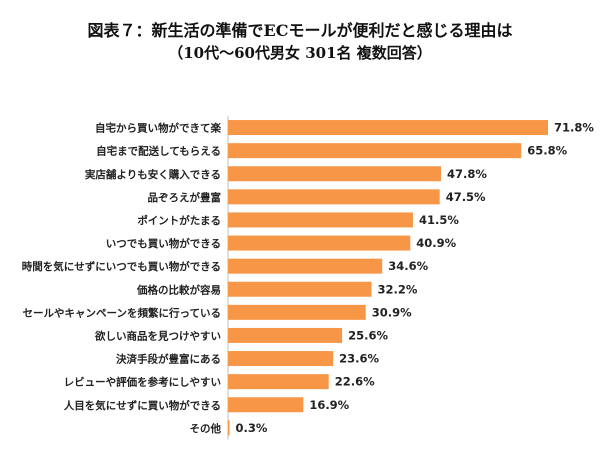  Describe the element at coordinates (158, 151) in the screenshot. I see `category-label: 自宅まで配送してもらえる` at that location.